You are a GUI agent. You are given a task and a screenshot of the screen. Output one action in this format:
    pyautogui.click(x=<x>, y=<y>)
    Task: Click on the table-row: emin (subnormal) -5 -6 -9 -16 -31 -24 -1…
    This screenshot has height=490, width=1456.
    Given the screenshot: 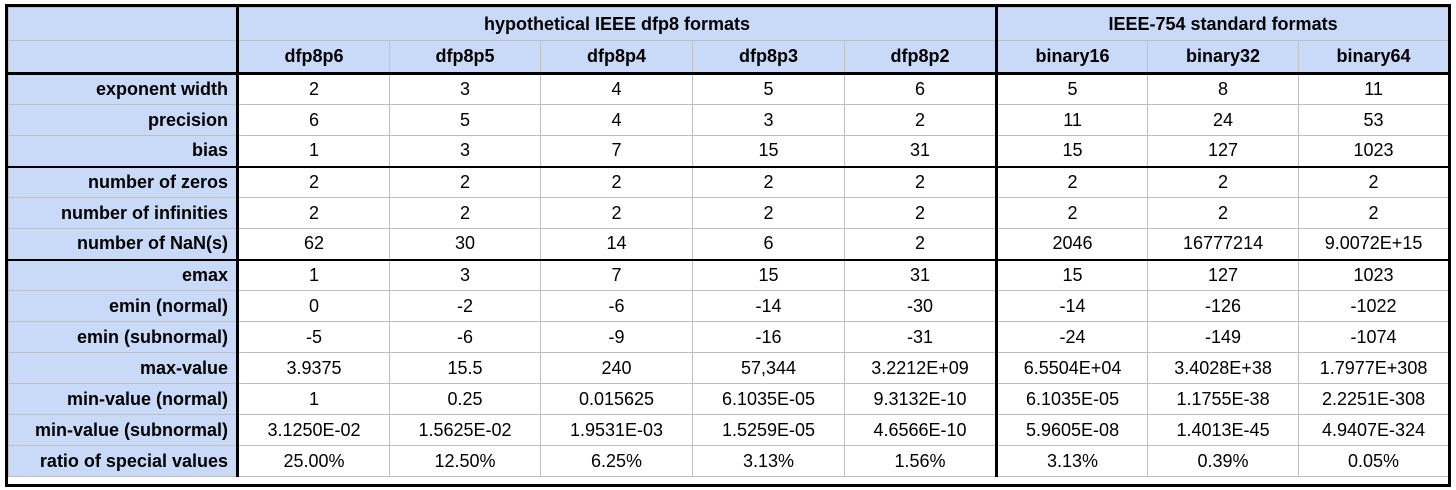 What is the action you would take?
    pyautogui.click(x=728, y=337)
    